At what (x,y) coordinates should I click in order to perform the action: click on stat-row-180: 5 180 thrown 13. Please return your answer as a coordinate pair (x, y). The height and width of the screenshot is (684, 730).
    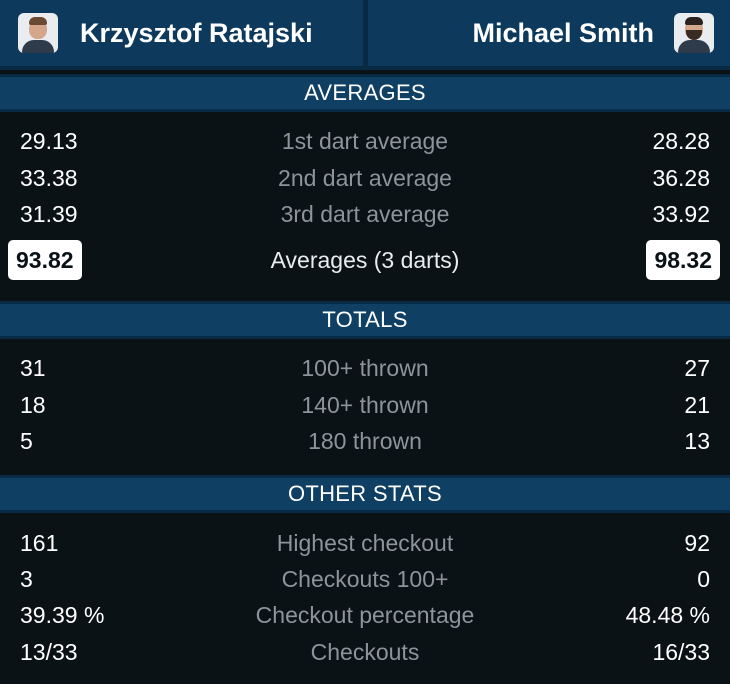
    Looking at the image, I should click on (365, 441).